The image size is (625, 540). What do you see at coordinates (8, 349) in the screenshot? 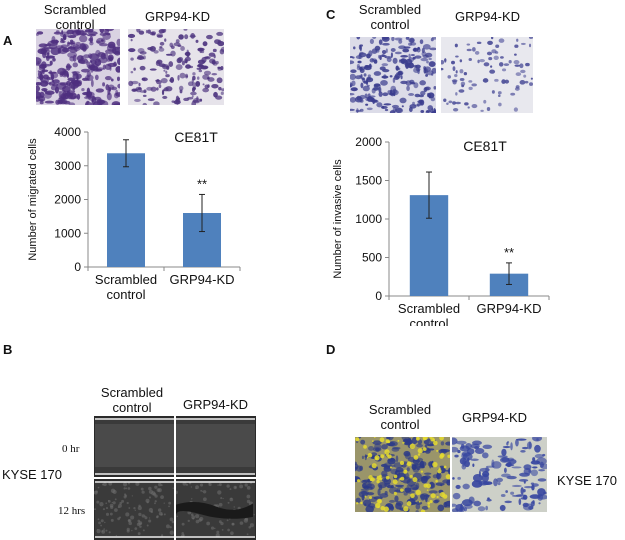
I see `panel-label-b: B` at bounding box center [8, 349].